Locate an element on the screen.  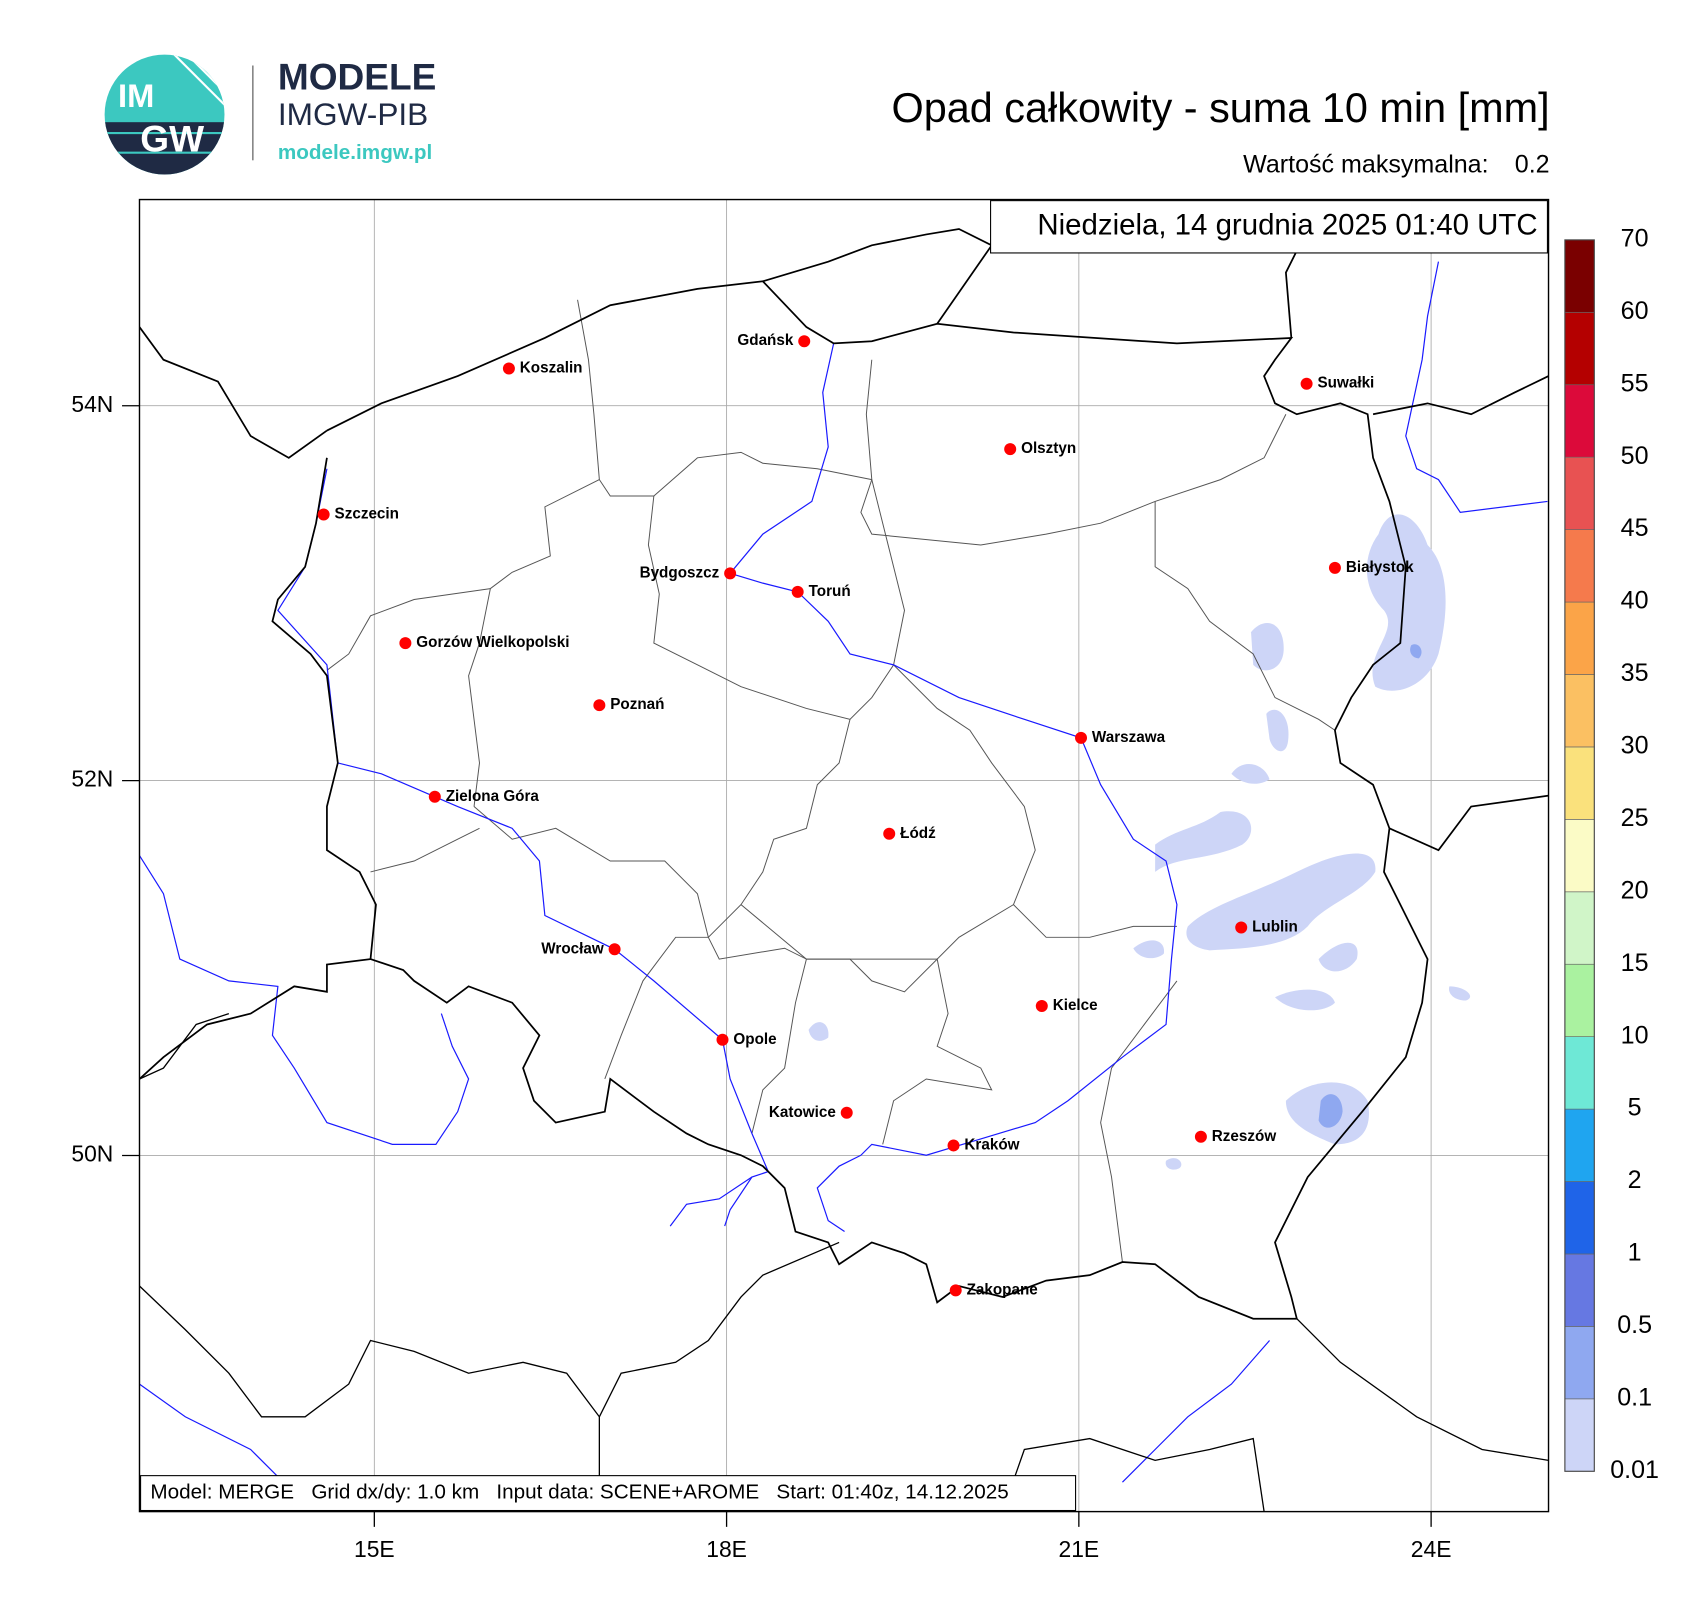
city-label: Gorzów Wielkopolski is located at coordinates (492, 642).